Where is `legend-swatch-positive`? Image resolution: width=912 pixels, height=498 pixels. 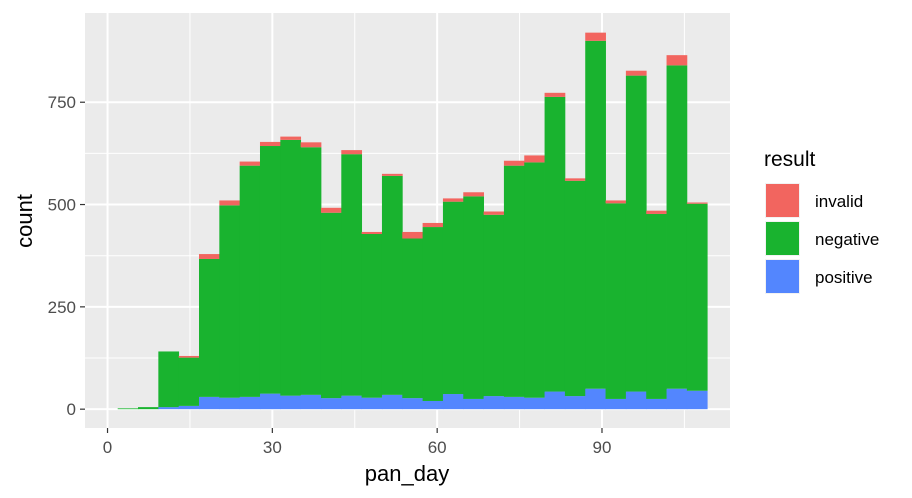
legend-swatch-positive is located at coordinates (782, 276).